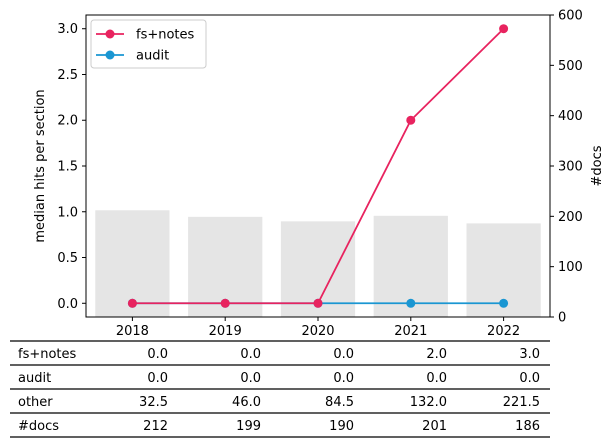 The image size is (615, 448). Describe the element at coordinates (343, 354) in the screenshot. I see `table-cell-fs+notes-2020: 0.0` at that location.